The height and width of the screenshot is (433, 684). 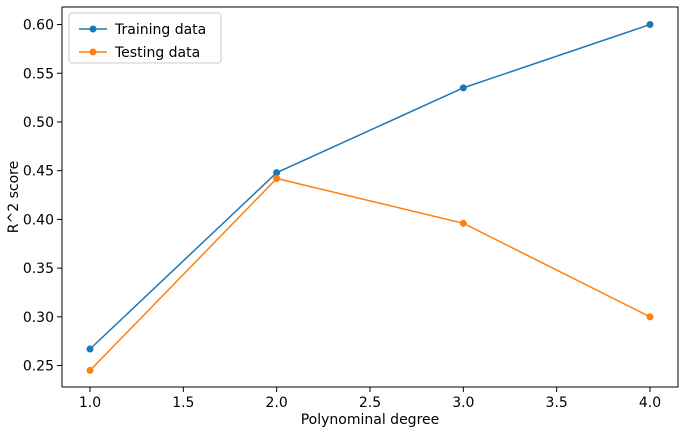 What do you see at coordinates (38, 318) in the screenshot?
I see `y-tick-label: 0.30` at bounding box center [38, 318].